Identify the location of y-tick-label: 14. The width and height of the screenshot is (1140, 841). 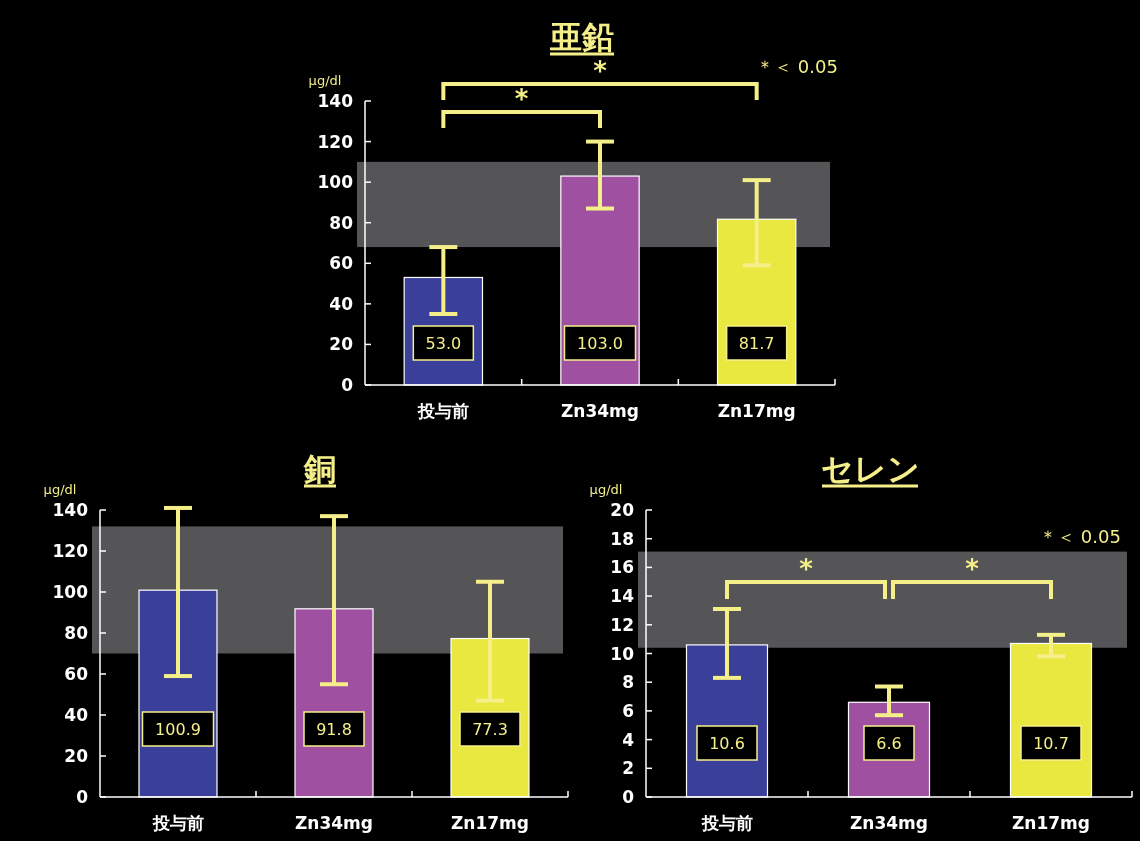
(622, 596).